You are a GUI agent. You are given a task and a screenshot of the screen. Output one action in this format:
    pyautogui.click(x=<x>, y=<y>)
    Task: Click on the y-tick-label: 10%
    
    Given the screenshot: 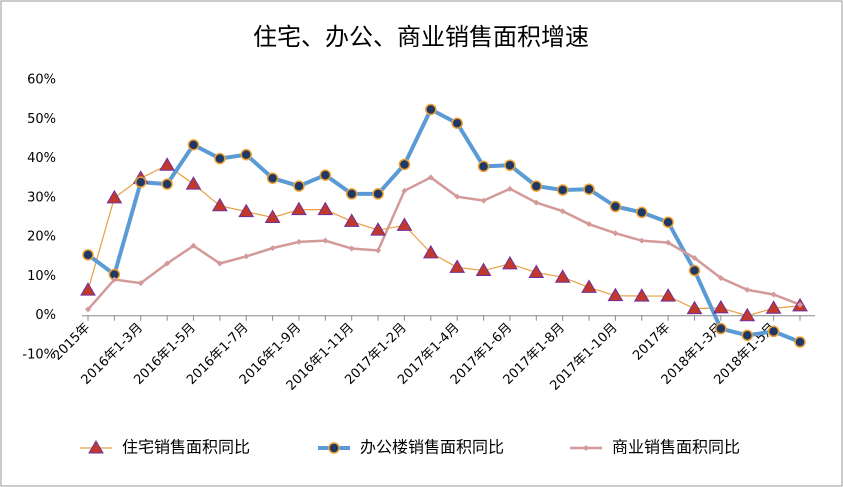 What is the action you would take?
    pyautogui.click(x=41, y=276)
    